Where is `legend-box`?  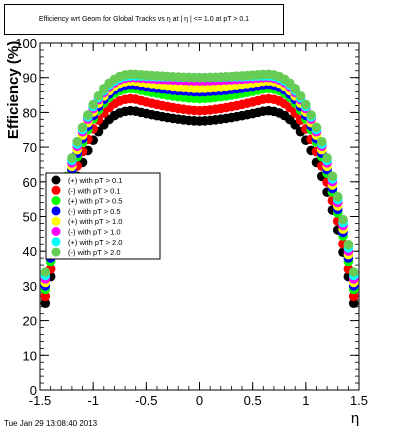 legend-box is located at coordinates (103, 216).